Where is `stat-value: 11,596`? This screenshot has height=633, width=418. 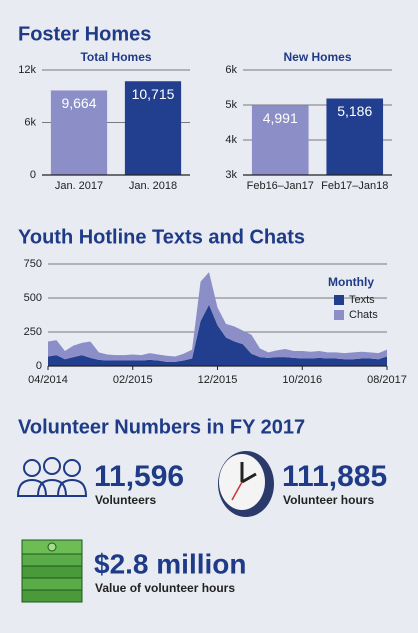
stat-value: 11,596 is located at coordinates (139, 476).